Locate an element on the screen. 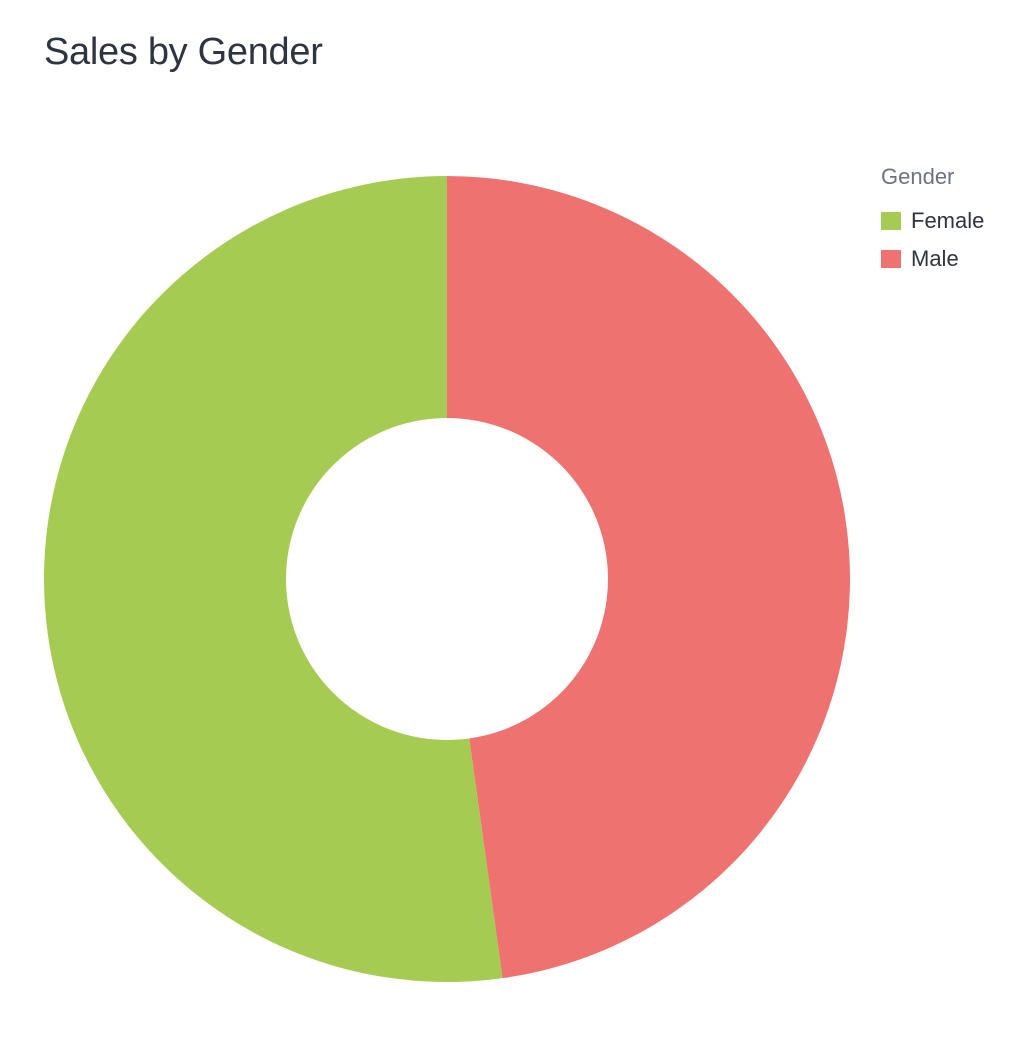  legend: Gender Female Male is located at coordinates (932, 220).